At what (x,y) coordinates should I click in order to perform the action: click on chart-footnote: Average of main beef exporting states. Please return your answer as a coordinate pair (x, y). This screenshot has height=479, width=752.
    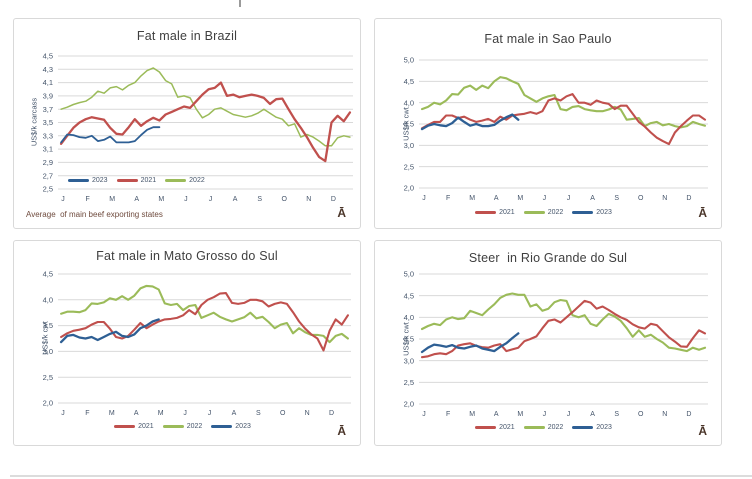
    Looking at the image, I should click on (94, 214).